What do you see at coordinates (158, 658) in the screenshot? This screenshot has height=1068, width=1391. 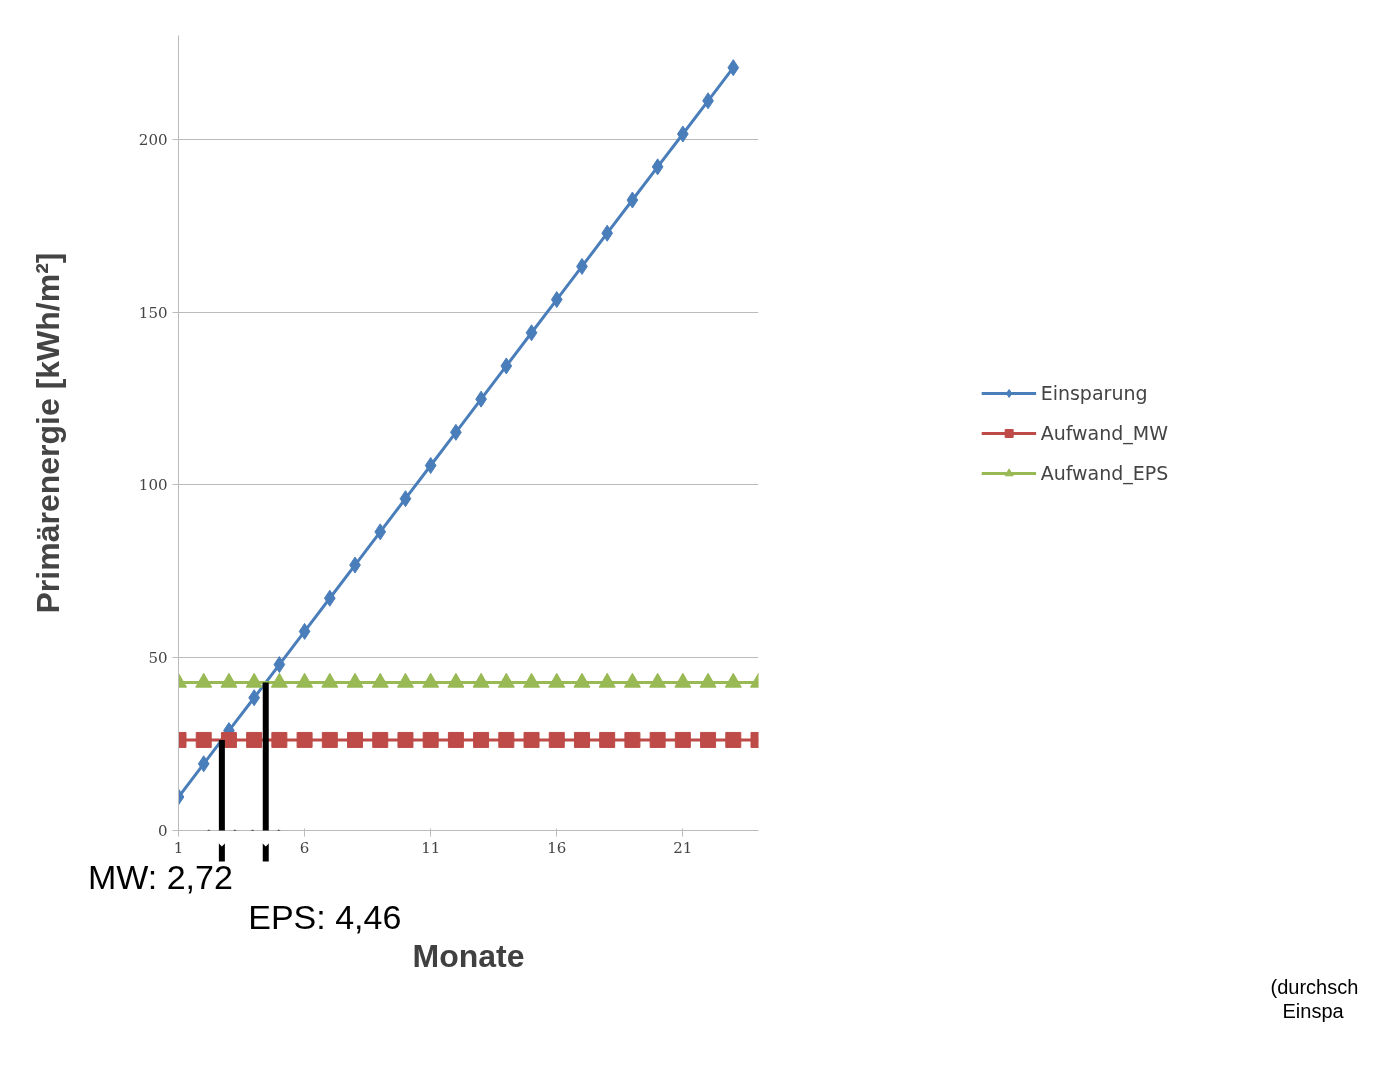 I see `y-tick-label: 50` at bounding box center [158, 658].